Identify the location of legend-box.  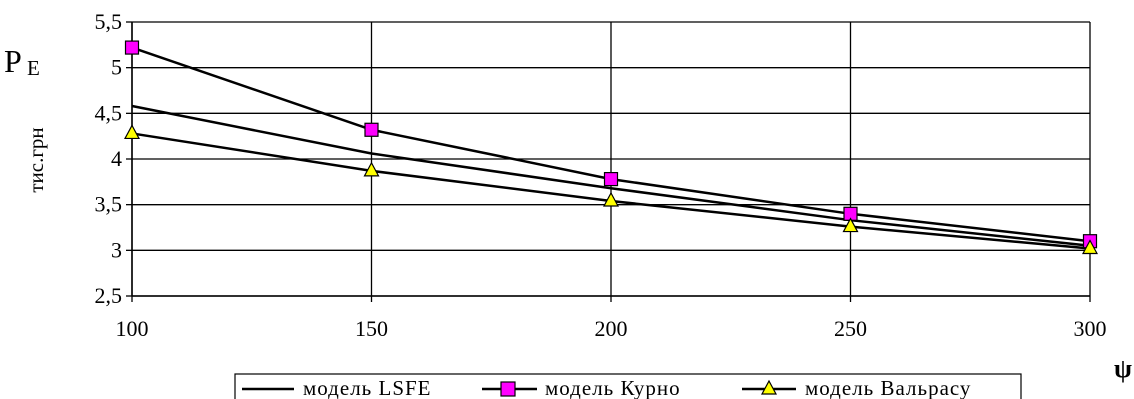
(628, 386).